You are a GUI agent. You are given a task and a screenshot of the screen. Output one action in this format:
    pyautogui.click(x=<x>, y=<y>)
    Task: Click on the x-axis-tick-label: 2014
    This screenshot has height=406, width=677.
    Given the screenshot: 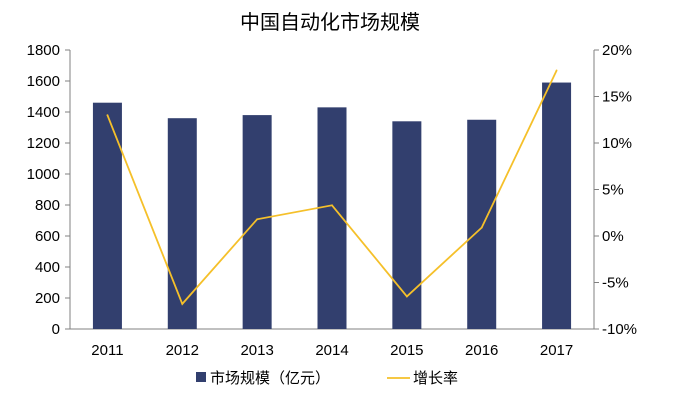 What is the action you would take?
    pyautogui.click(x=331, y=350)
    